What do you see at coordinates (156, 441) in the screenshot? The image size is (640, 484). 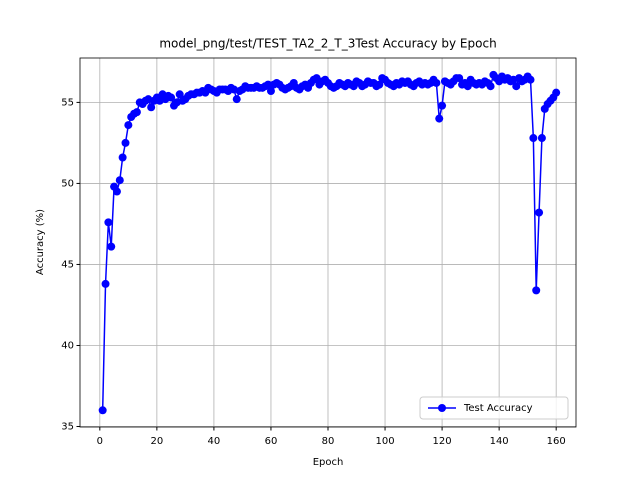 I see `x-tick-label: 20` at bounding box center [156, 441].